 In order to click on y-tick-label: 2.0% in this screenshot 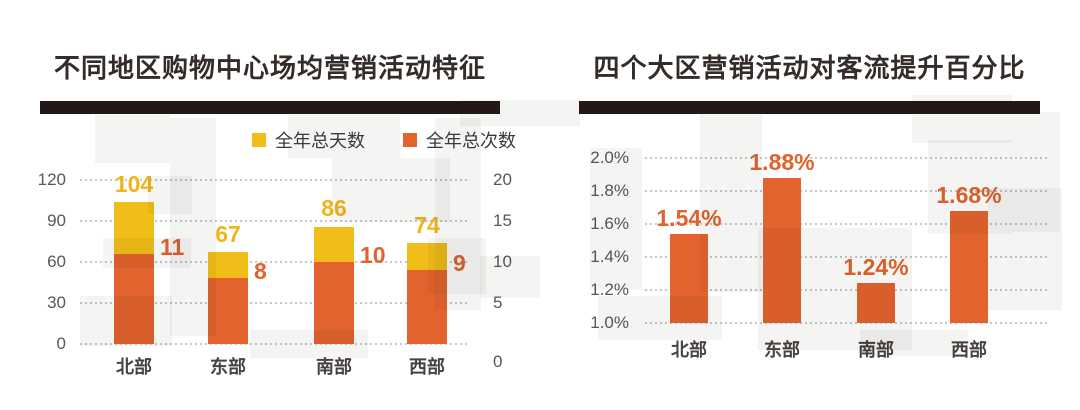, I will do `click(609, 157)`.